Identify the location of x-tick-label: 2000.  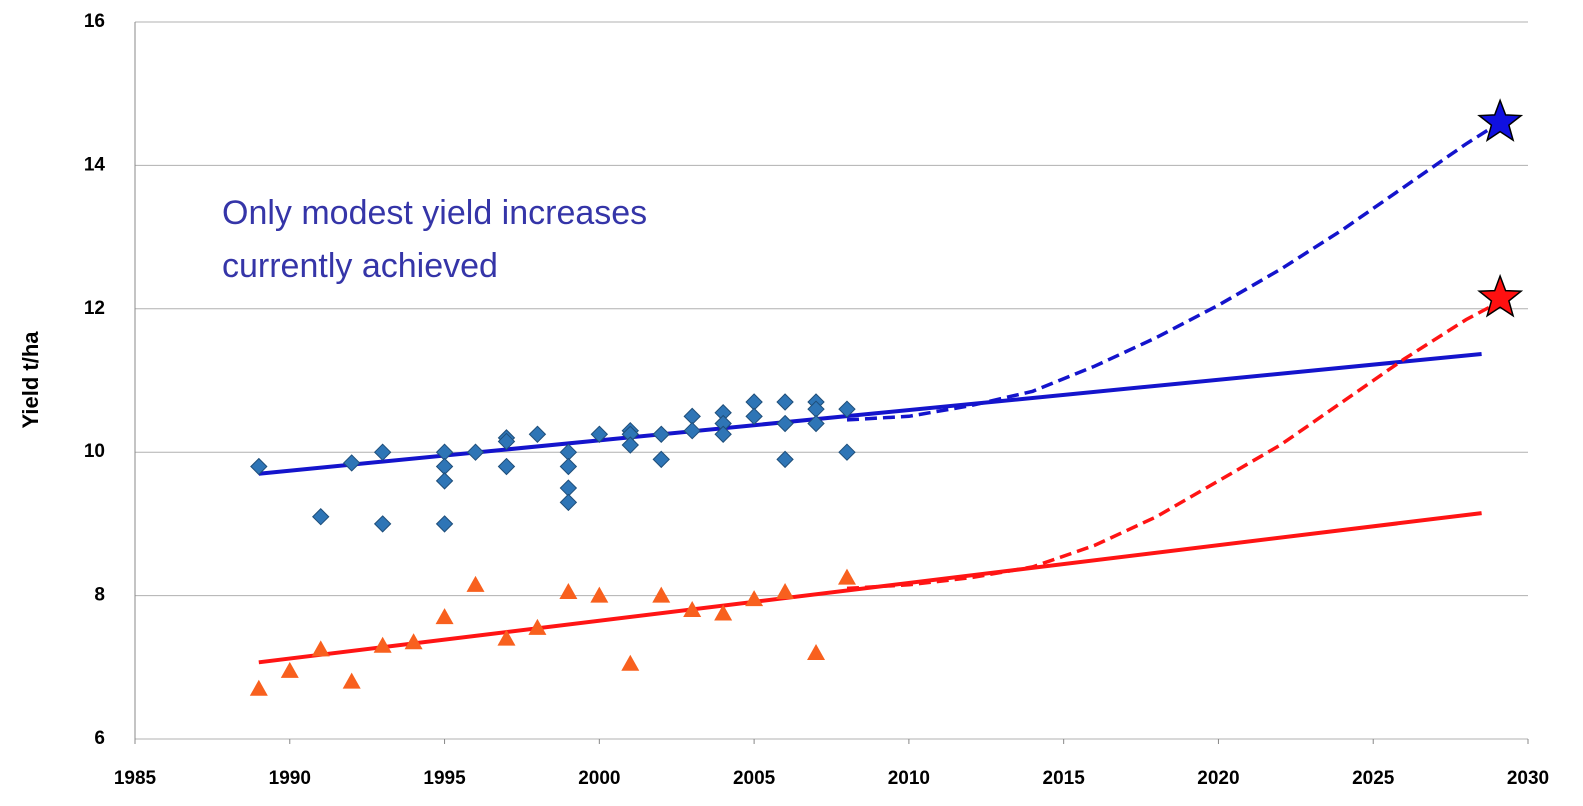
(599, 778).